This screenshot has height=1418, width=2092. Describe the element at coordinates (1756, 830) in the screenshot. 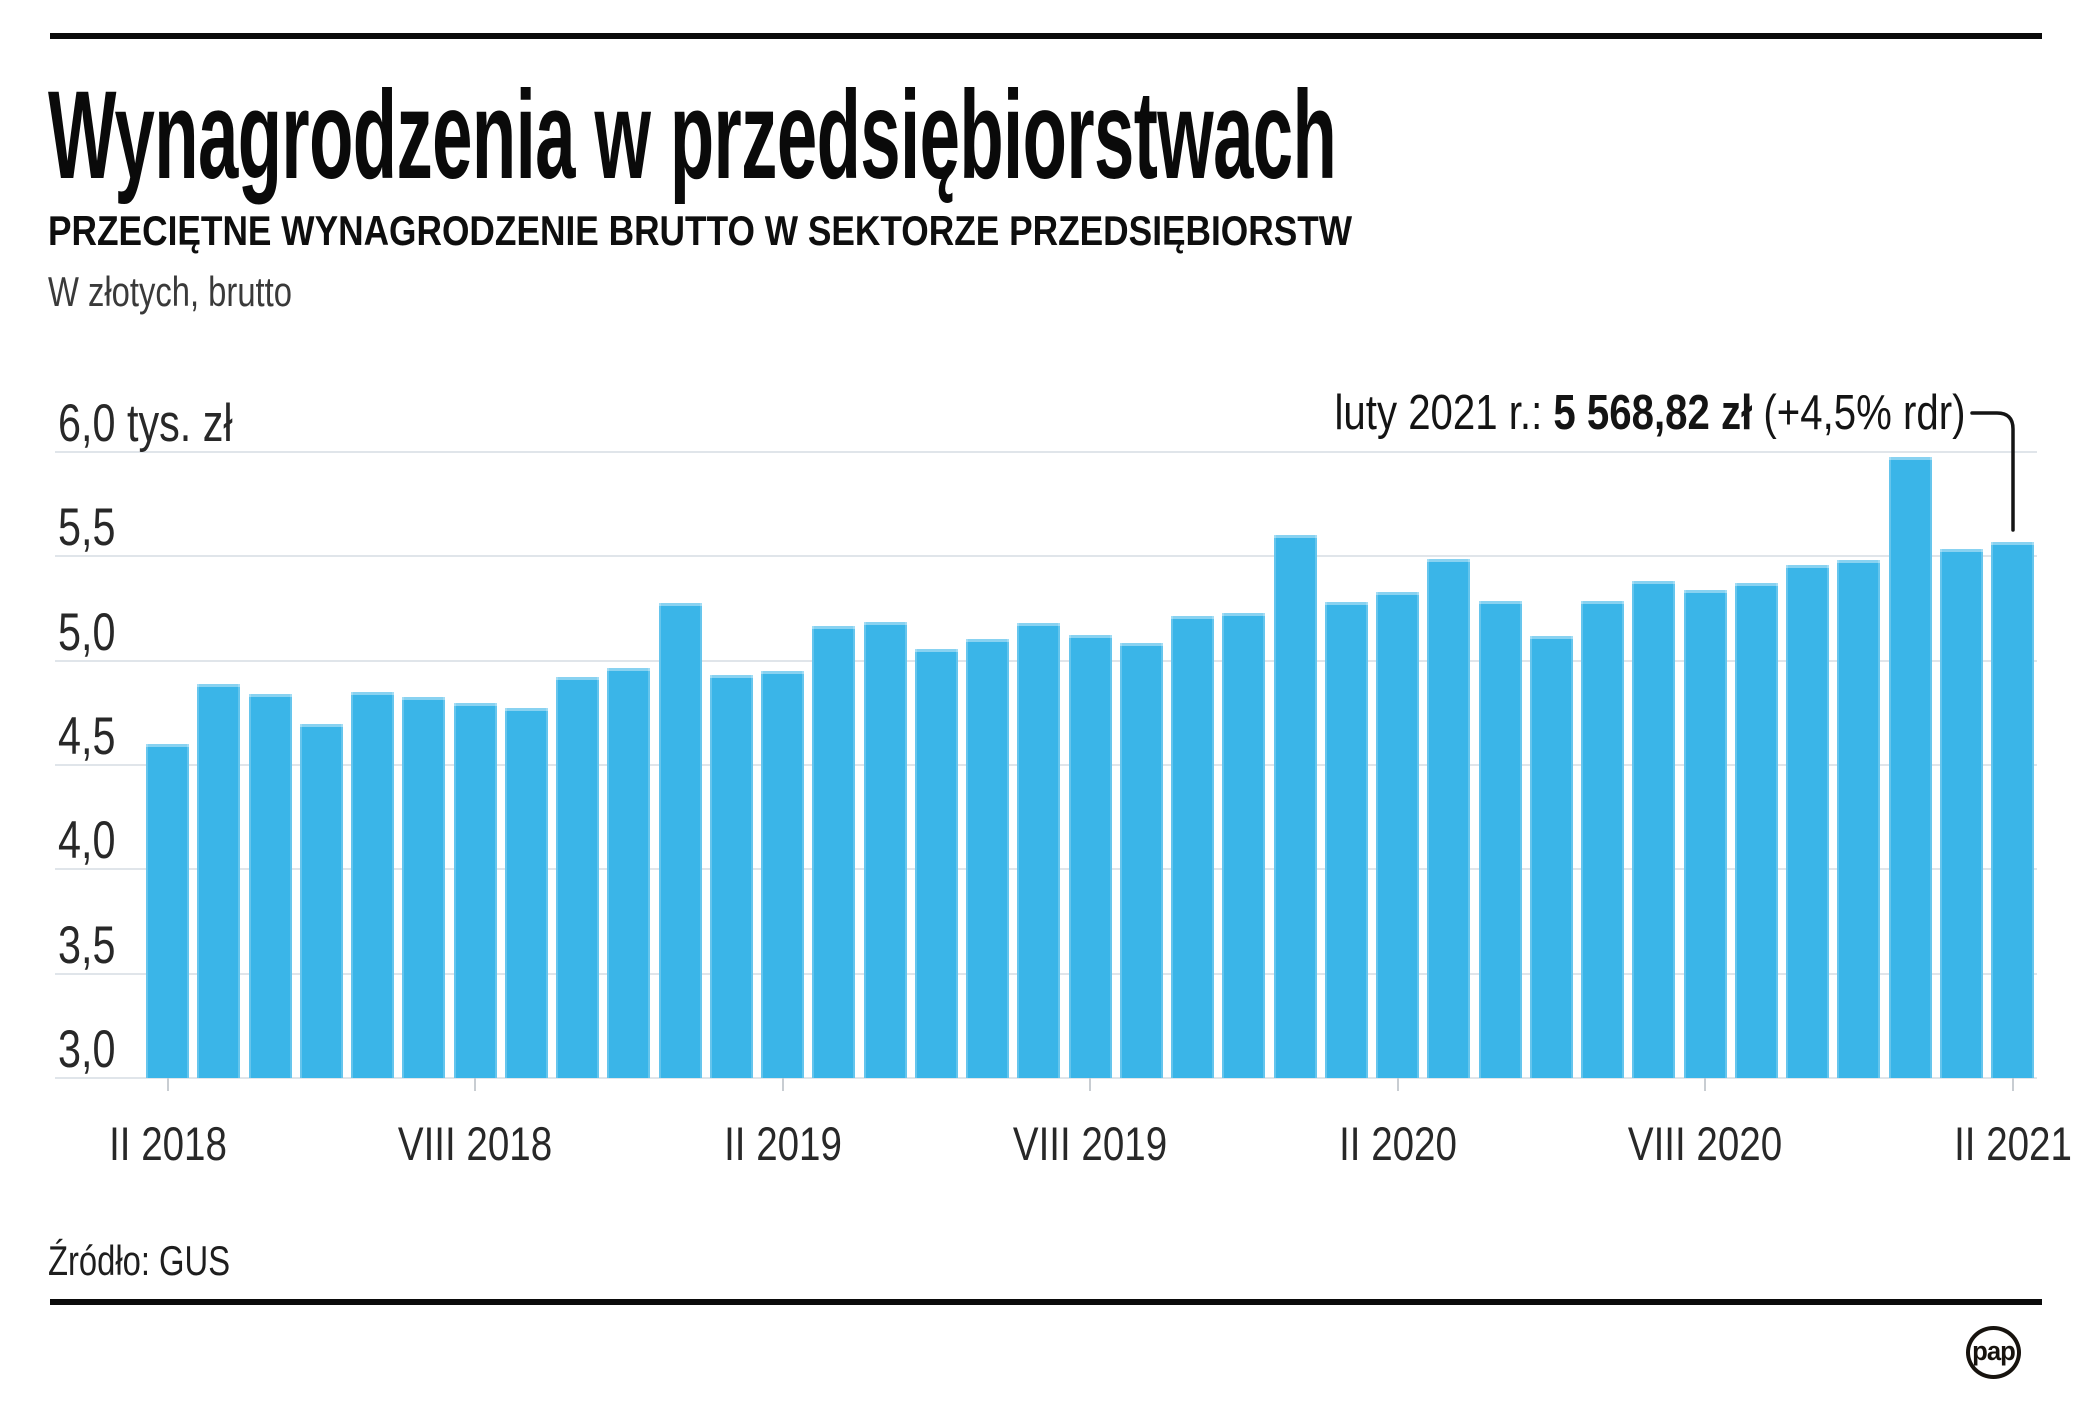

I see `bar-IX 2020` at that location.